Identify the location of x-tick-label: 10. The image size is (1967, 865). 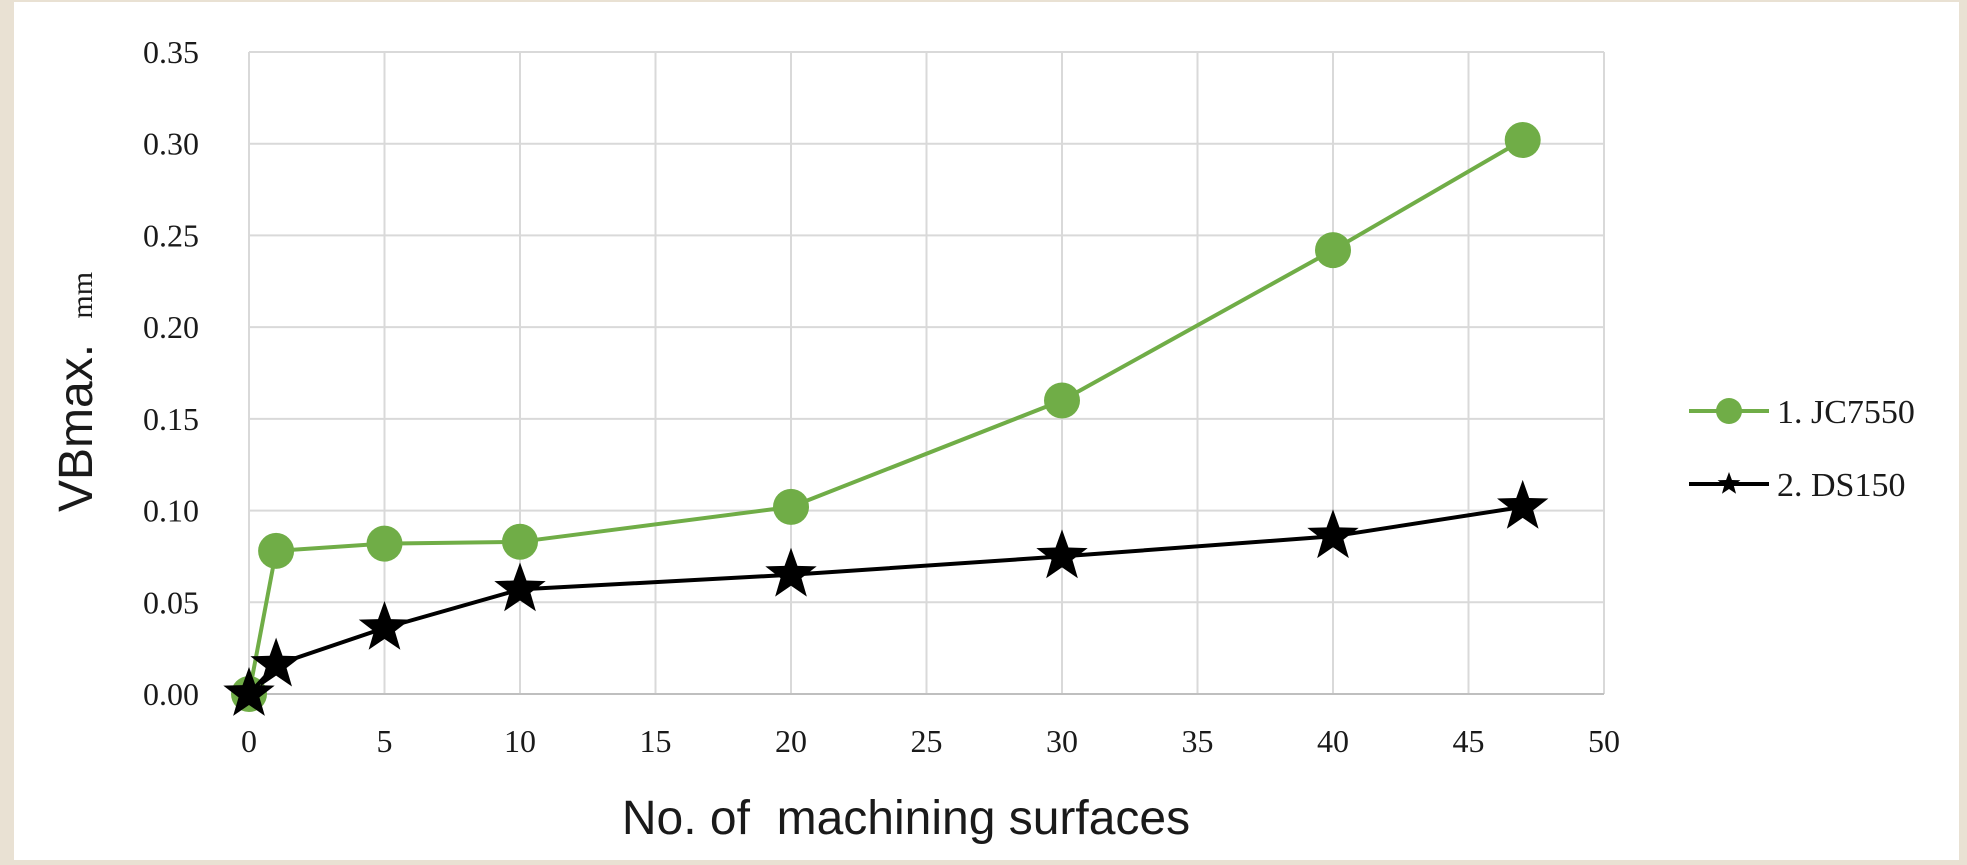
(520, 741).